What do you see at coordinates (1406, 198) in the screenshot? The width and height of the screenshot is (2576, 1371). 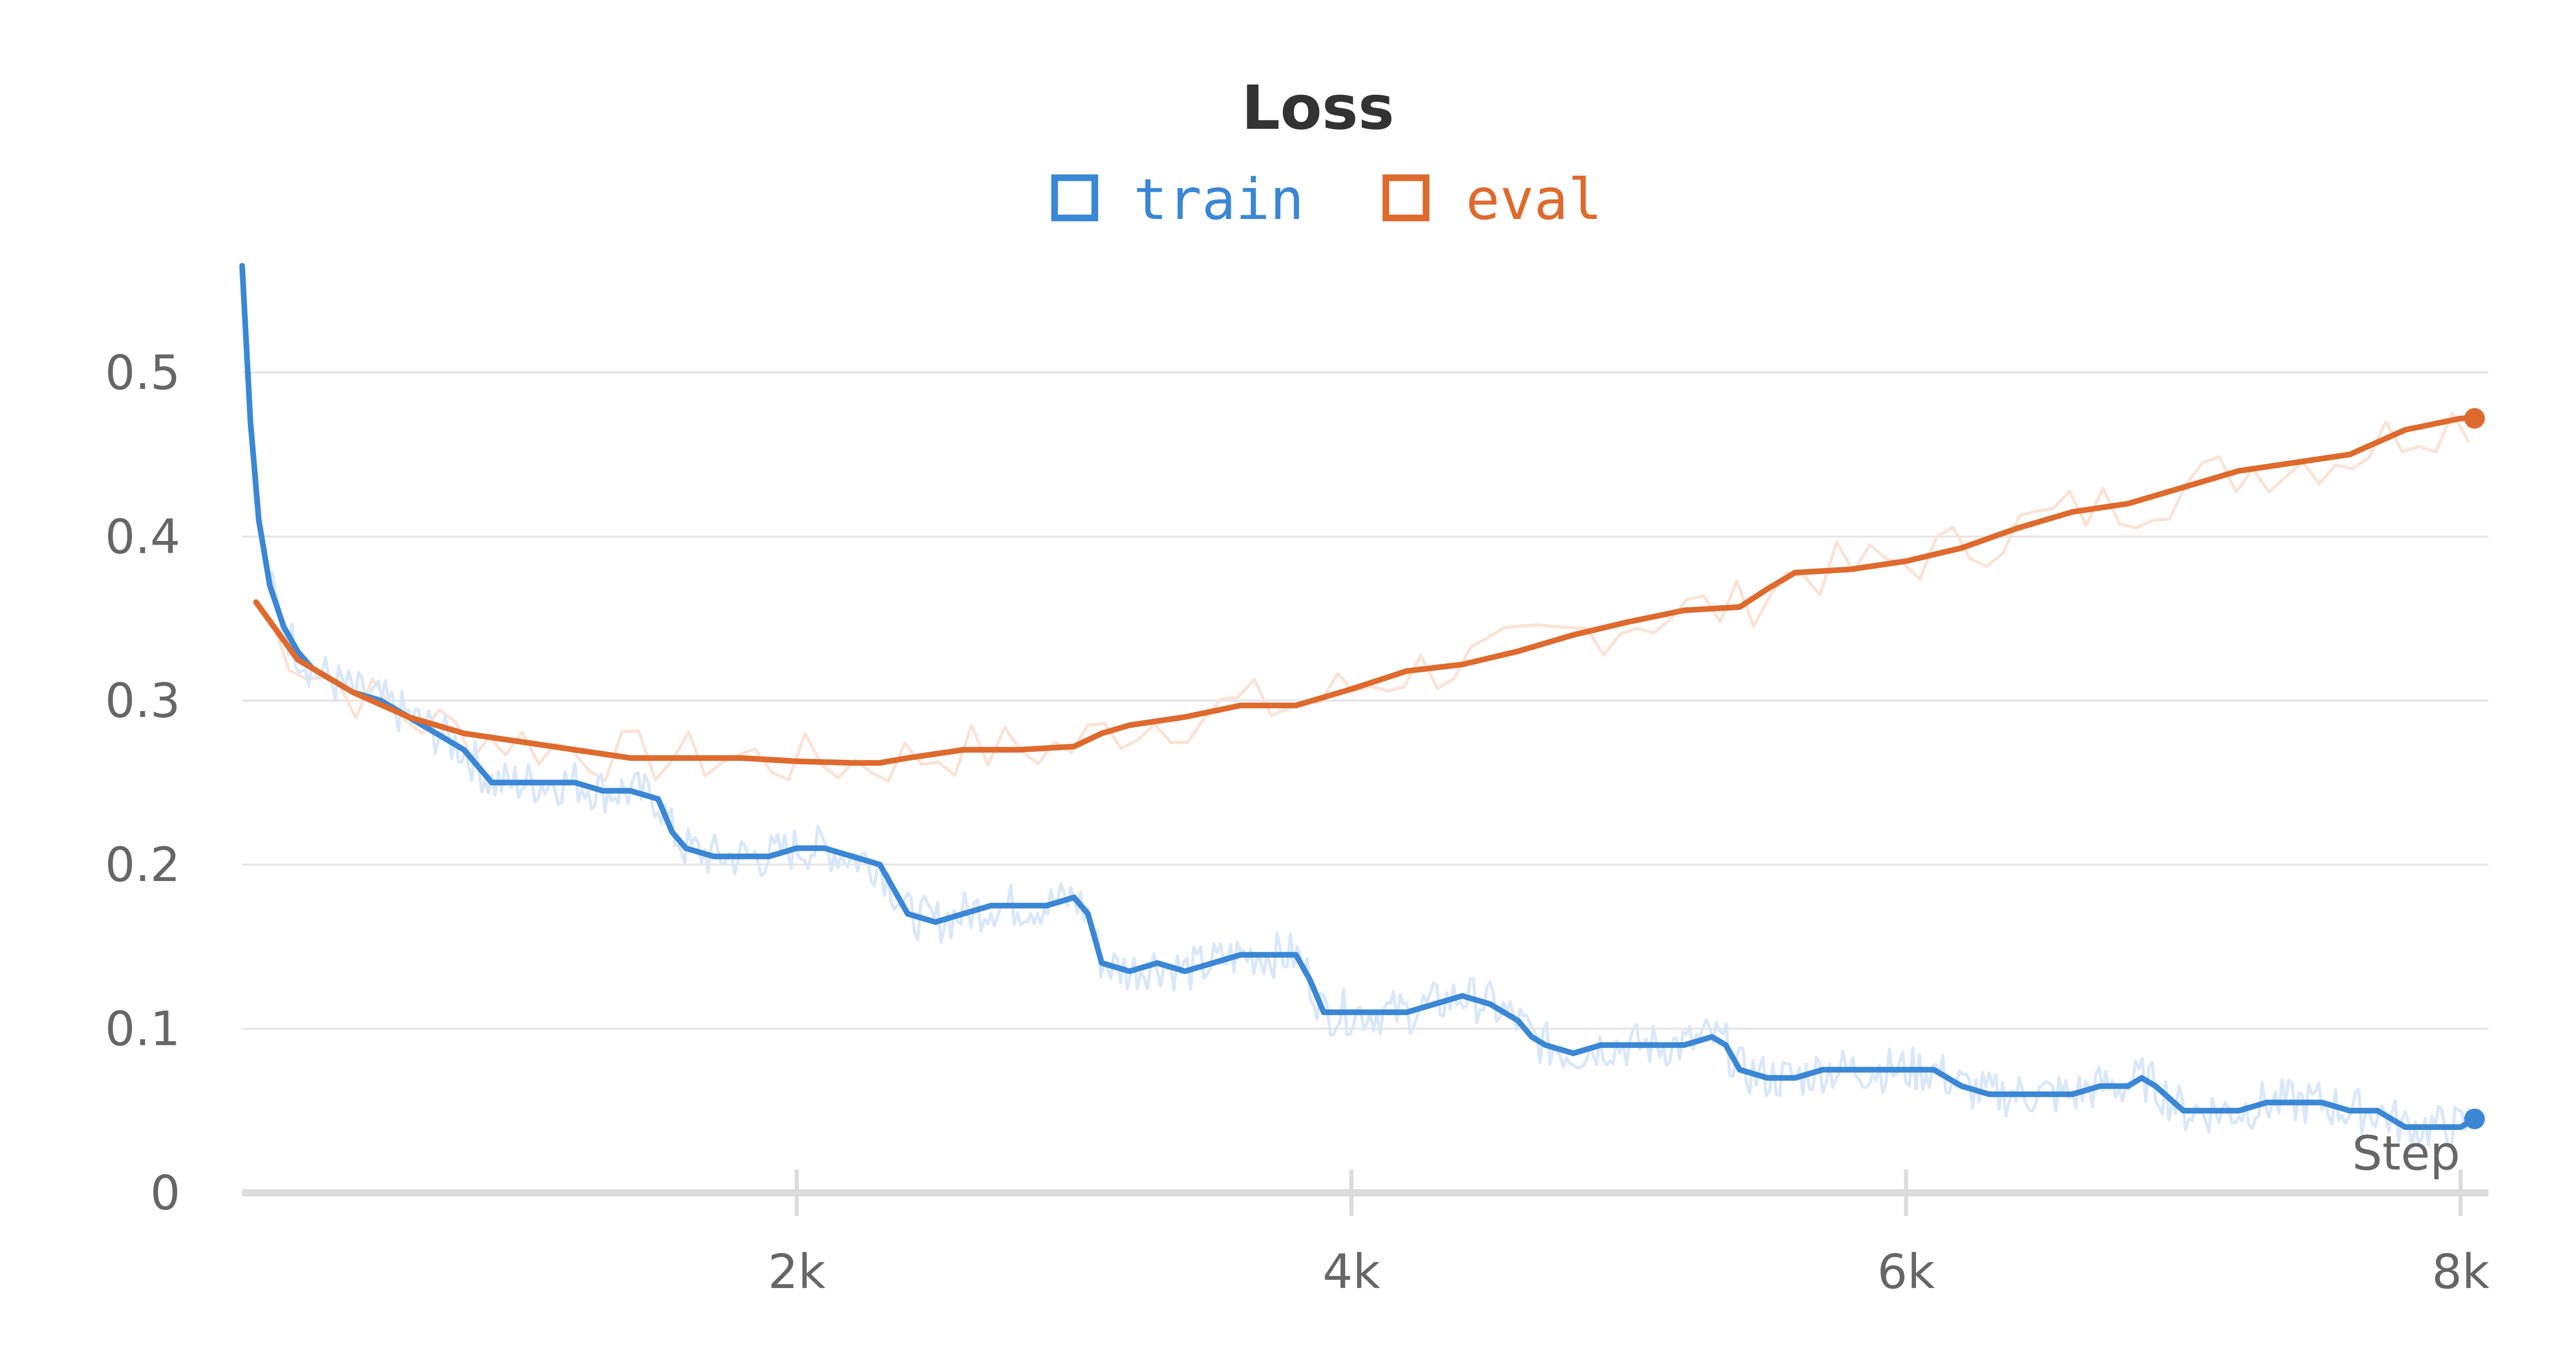 I see `legend-swatch-eval` at bounding box center [1406, 198].